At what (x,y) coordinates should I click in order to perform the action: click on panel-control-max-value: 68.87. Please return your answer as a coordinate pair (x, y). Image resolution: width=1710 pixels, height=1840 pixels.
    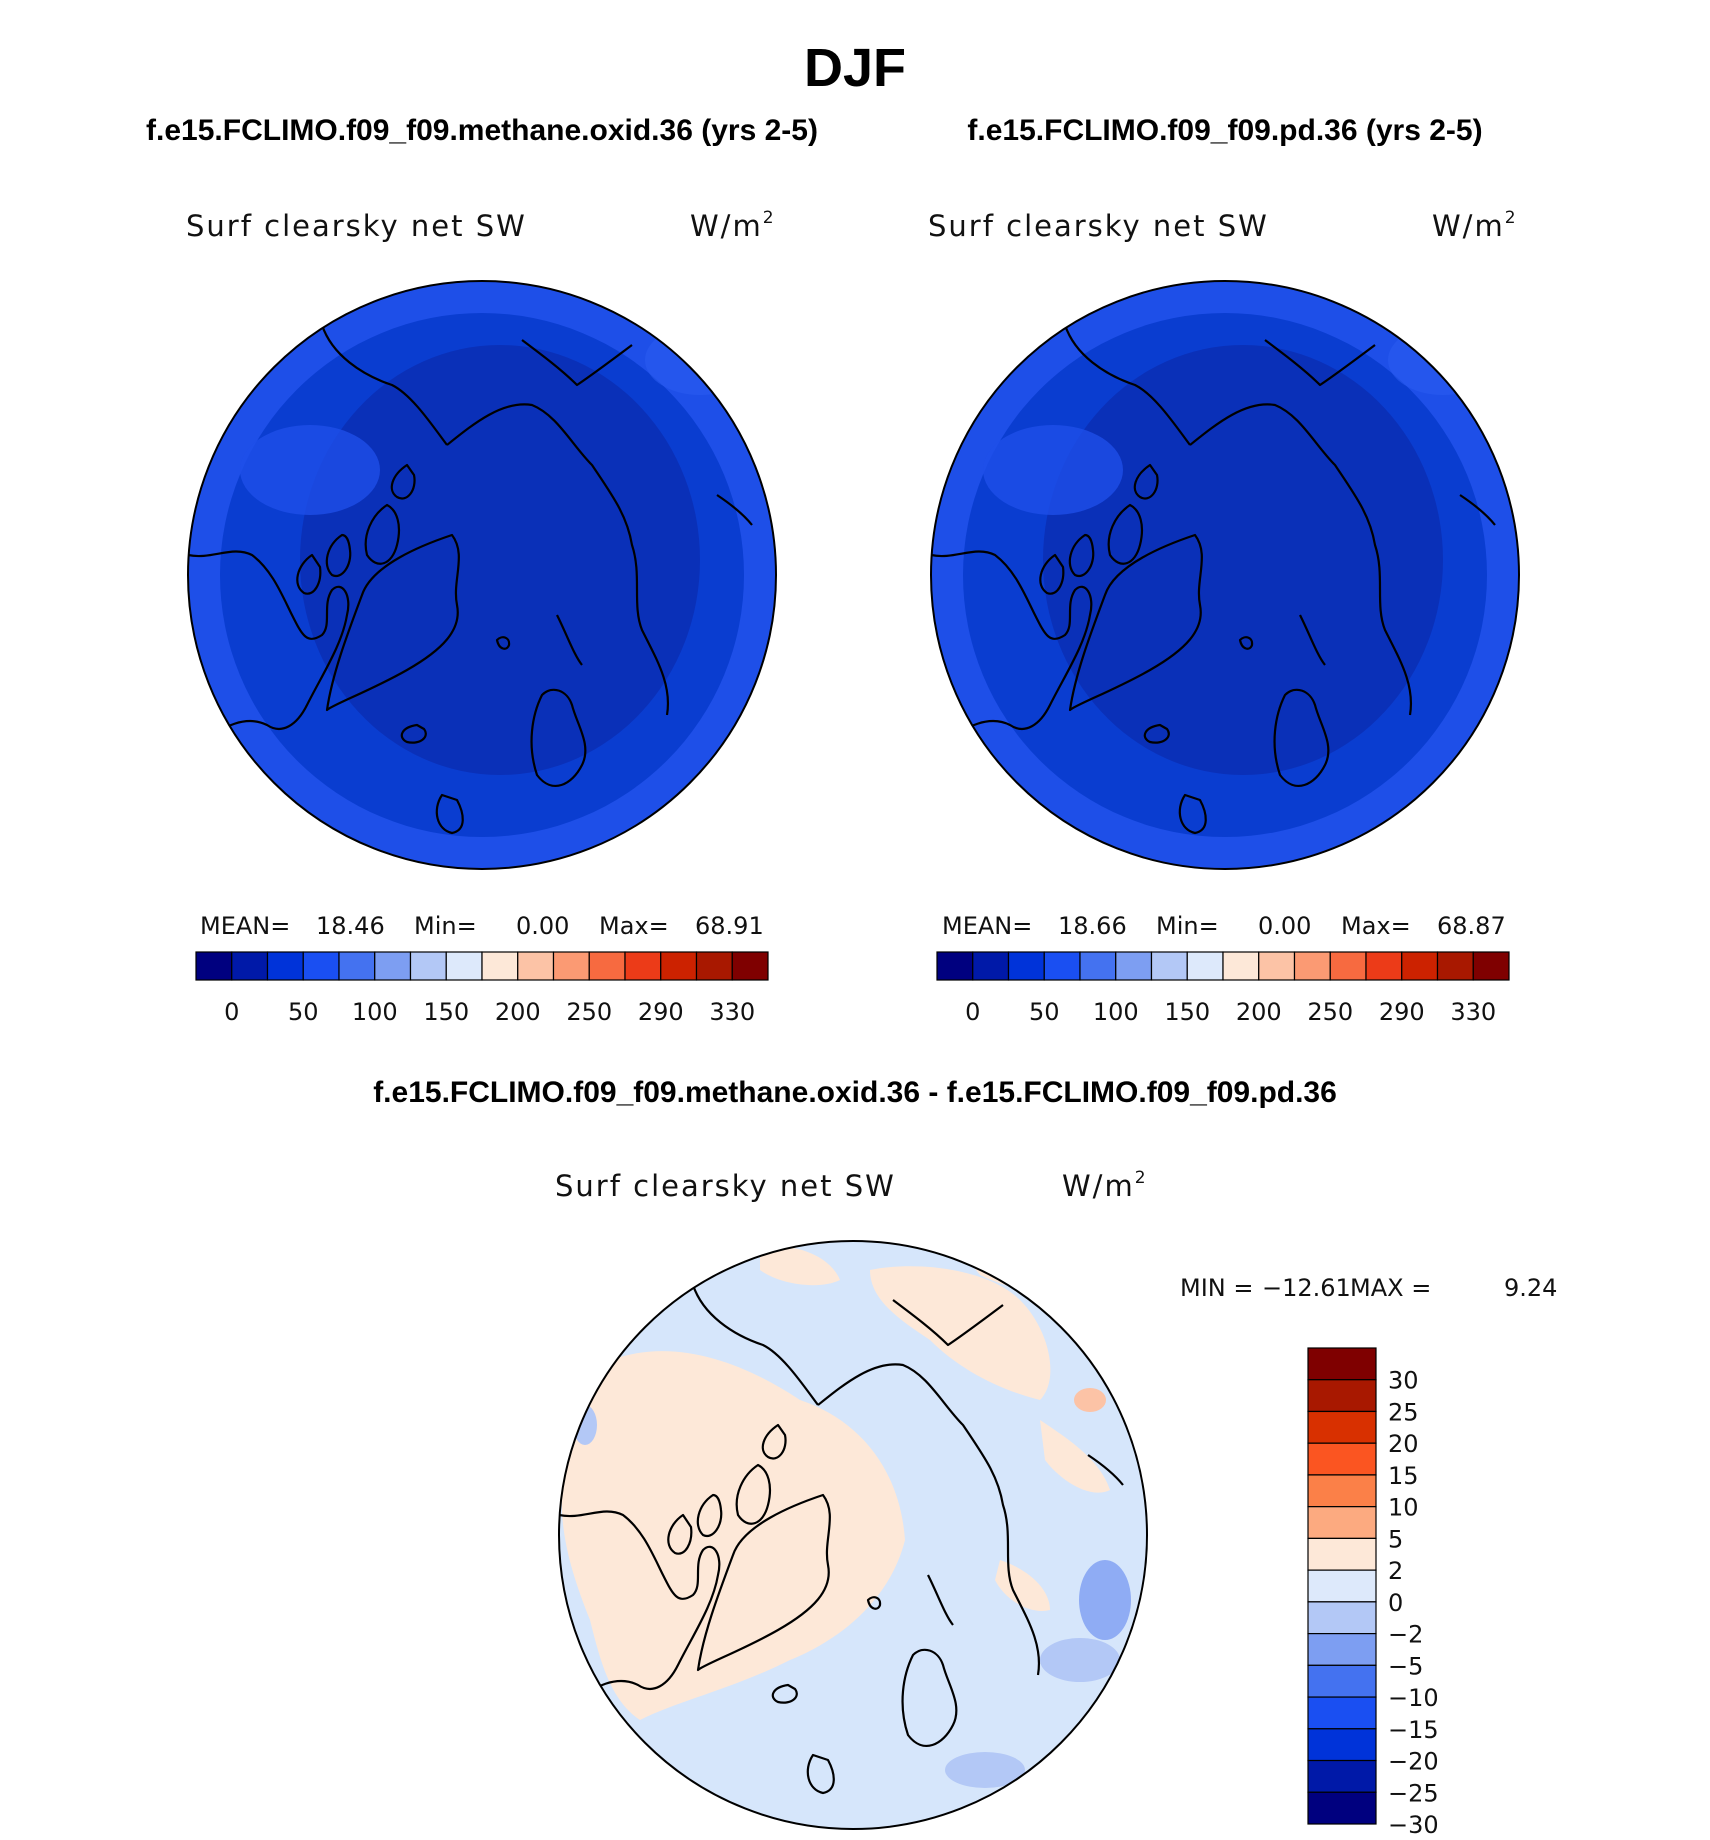
    Looking at the image, I should click on (1471, 926).